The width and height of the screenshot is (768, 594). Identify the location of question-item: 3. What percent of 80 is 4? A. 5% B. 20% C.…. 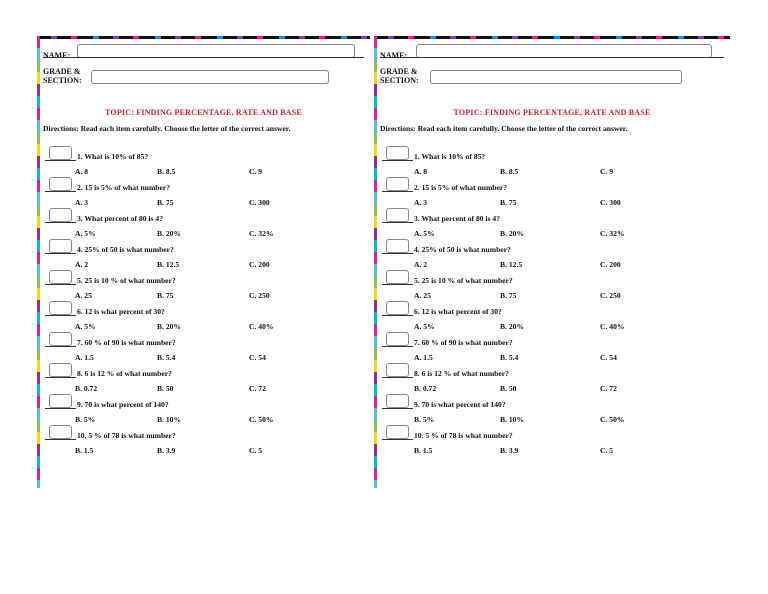
(552, 223).